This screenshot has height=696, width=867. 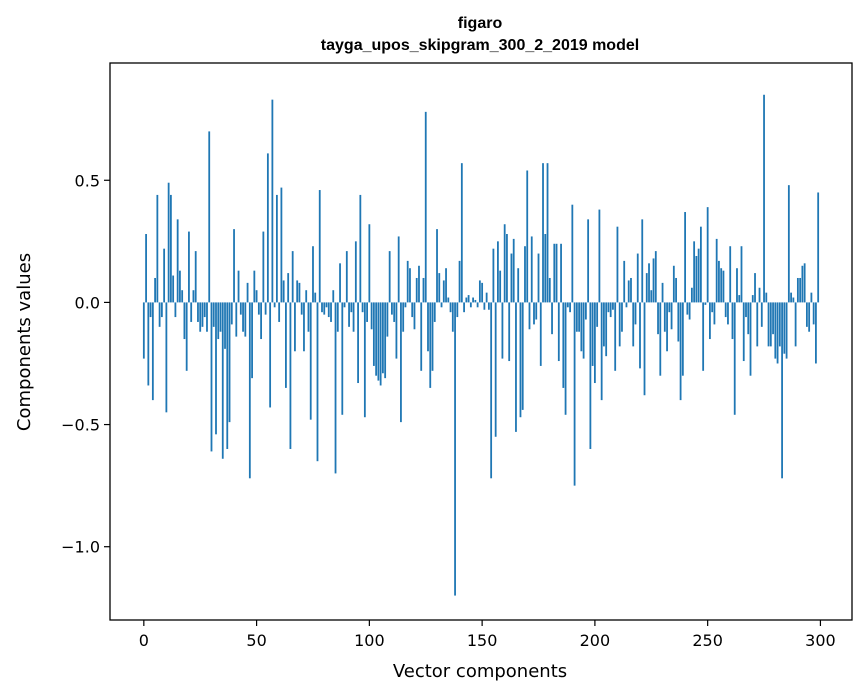 What do you see at coordinates (87, 302) in the screenshot?
I see `y-tick-label-2: 0.0` at bounding box center [87, 302].